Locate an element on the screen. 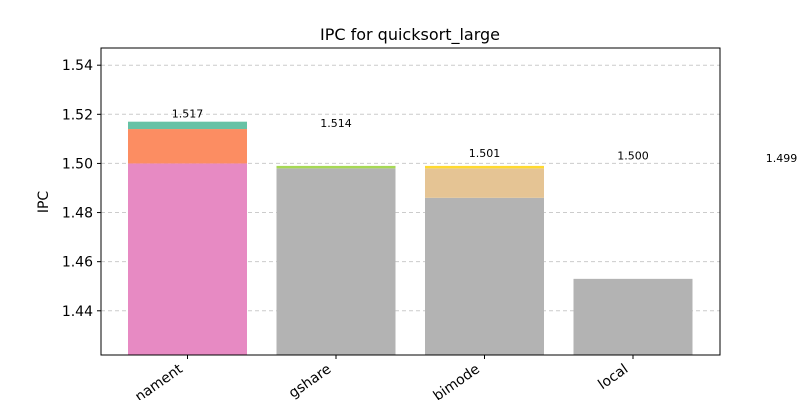  x-tick-label: gshare is located at coordinates (310, 380).